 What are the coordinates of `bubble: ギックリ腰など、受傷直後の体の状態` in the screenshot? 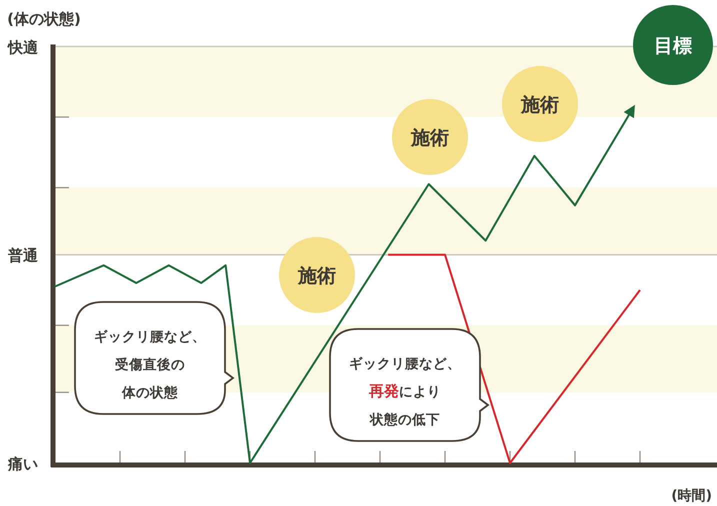 It's located at (154, 358).